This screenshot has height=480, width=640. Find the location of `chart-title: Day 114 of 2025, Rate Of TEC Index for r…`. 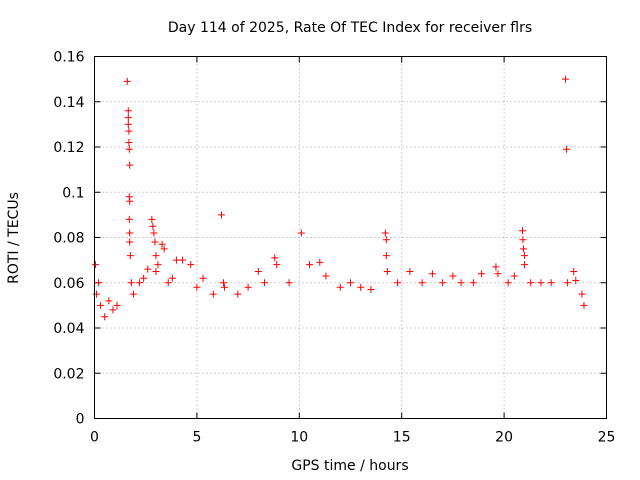

chart-title: Day 114 of 2025, Rate Of TEC Index for r… is located at coordinates (350, 28).